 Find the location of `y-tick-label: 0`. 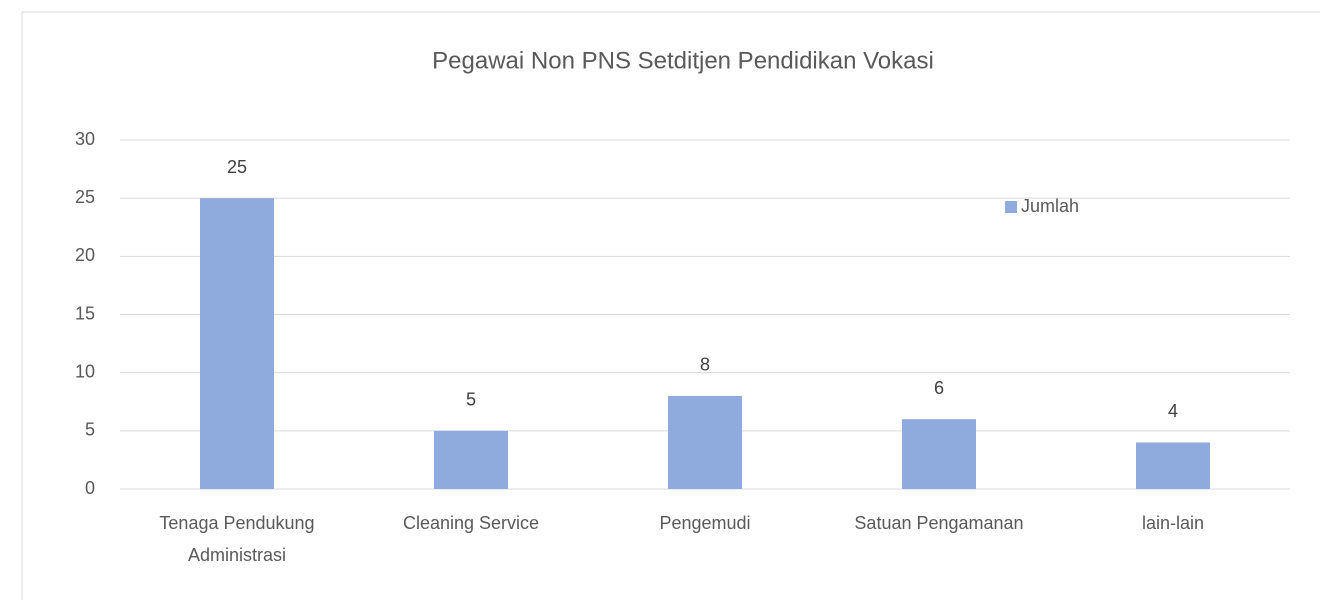

y-tick-label: 0 is located at coordinates (90, 488).